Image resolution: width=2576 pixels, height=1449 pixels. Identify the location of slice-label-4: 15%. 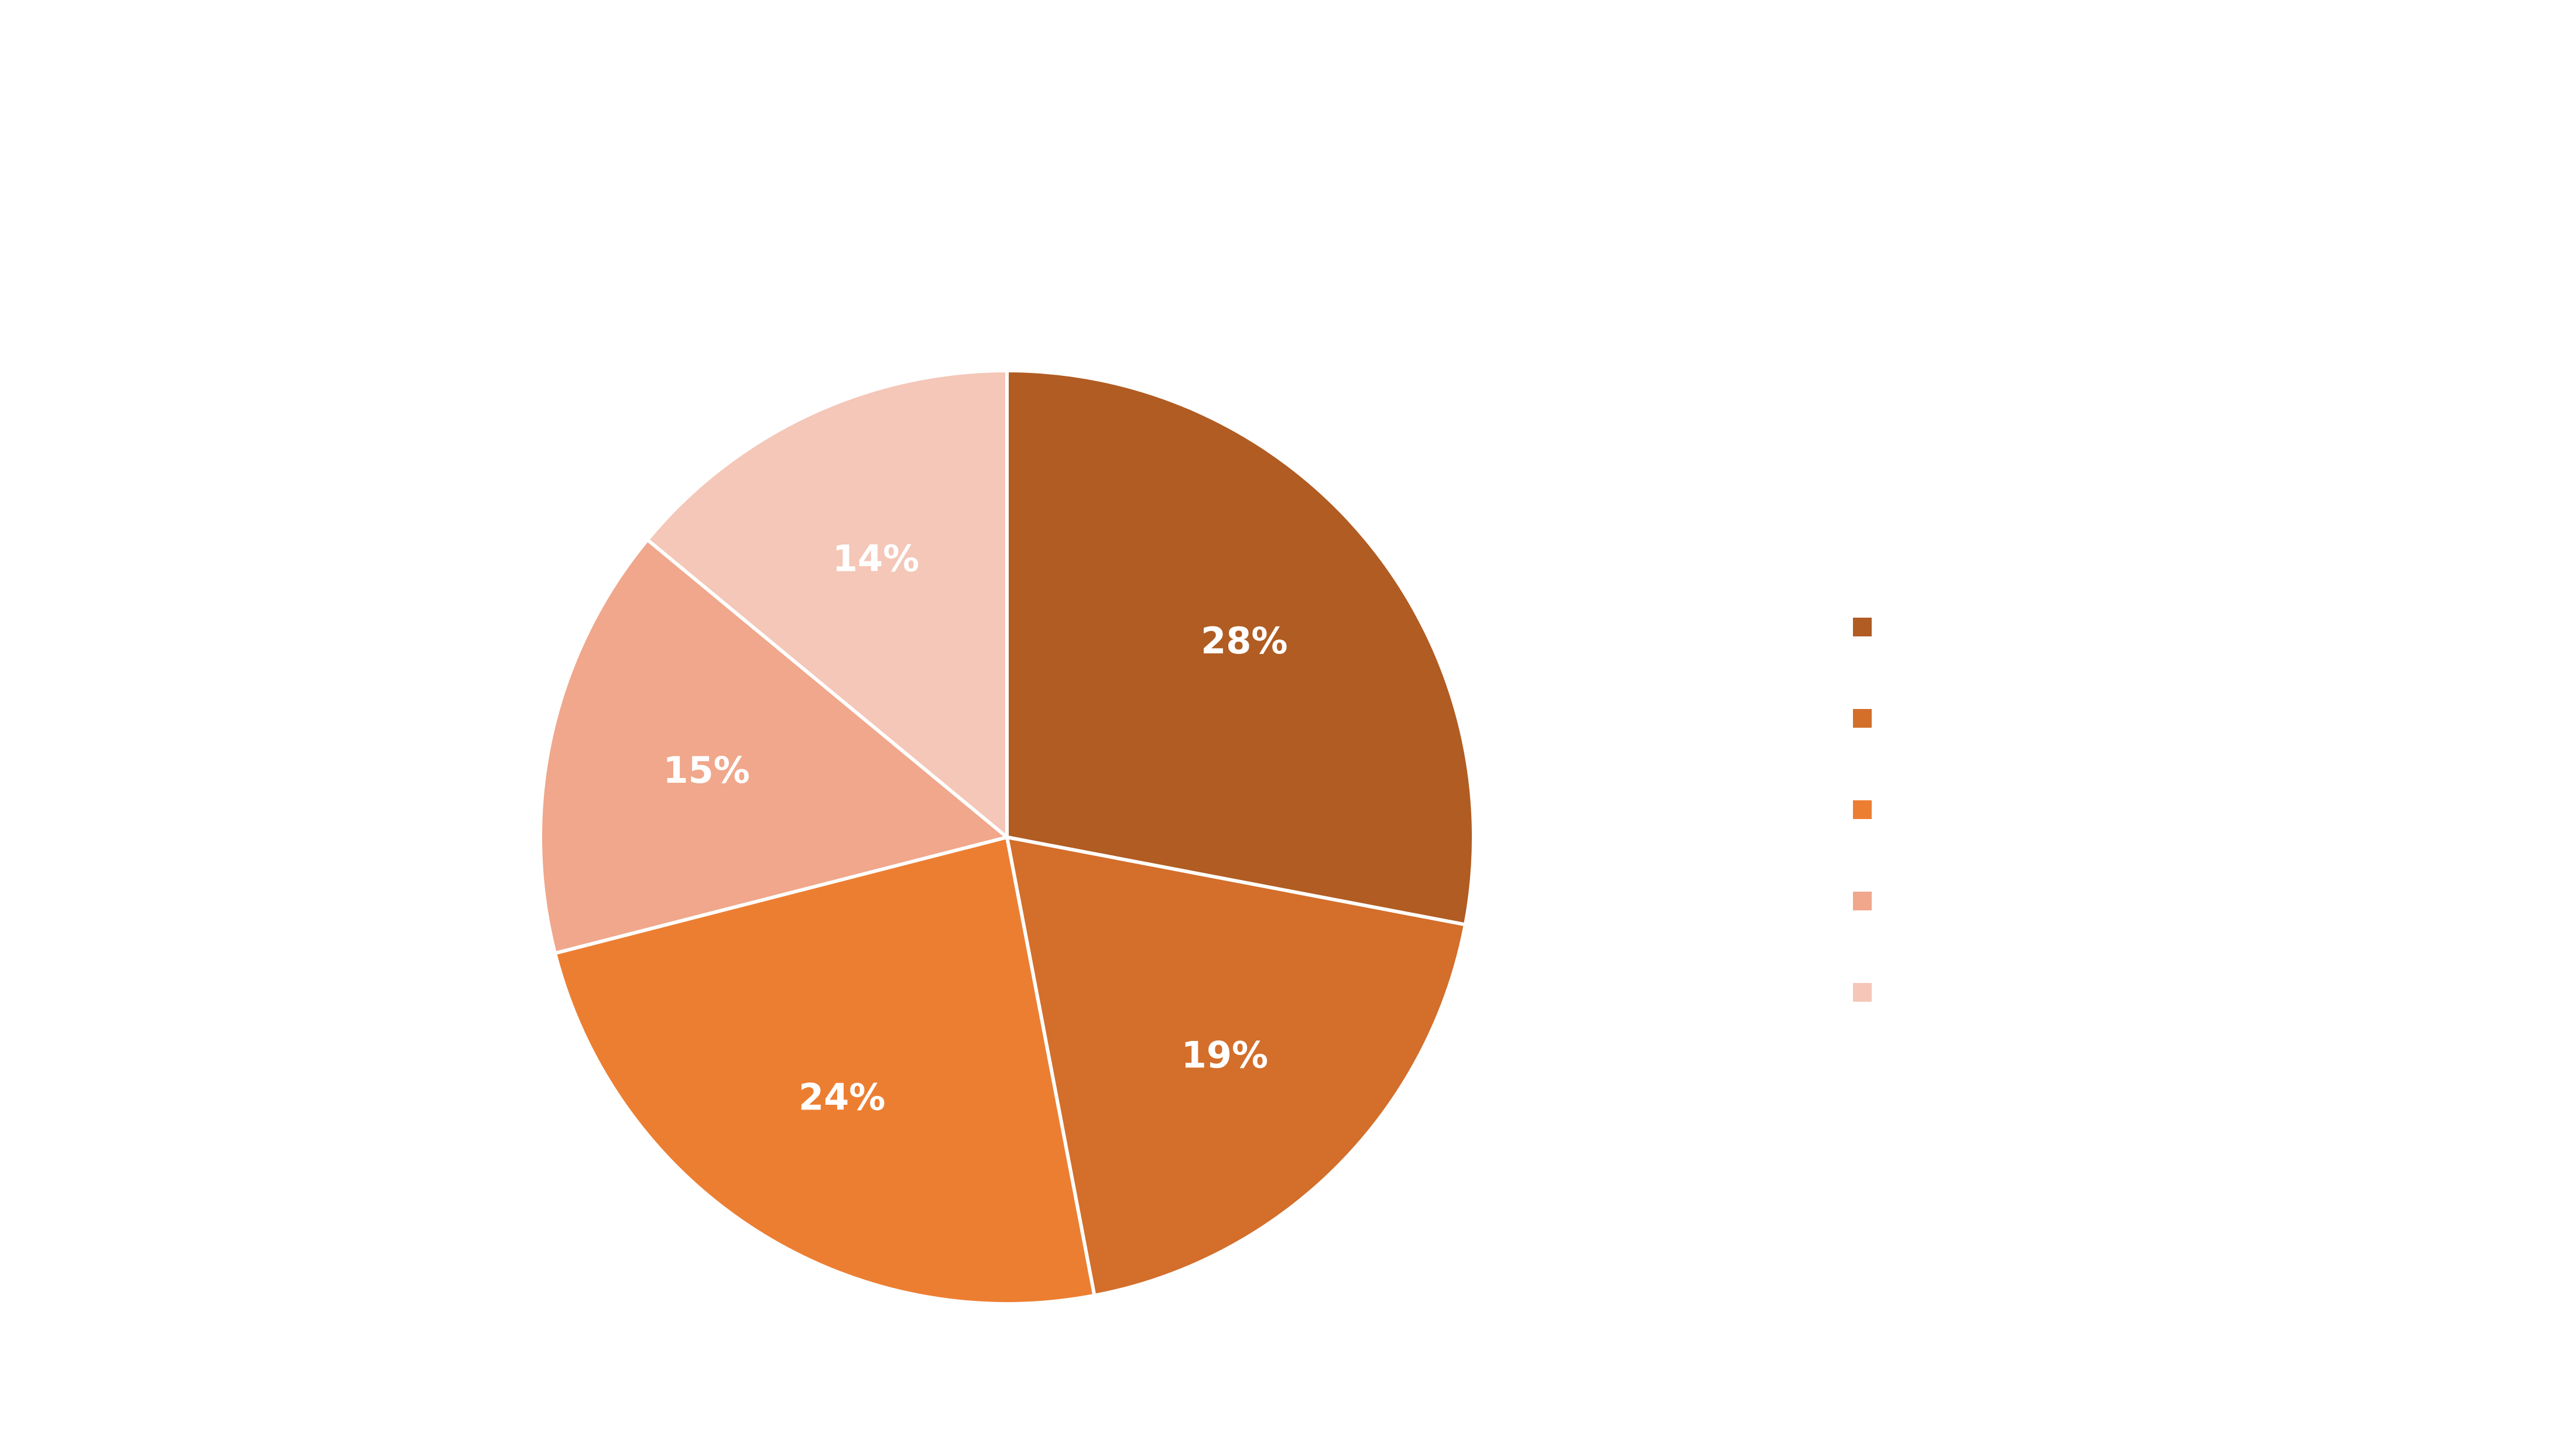
(706, 770).